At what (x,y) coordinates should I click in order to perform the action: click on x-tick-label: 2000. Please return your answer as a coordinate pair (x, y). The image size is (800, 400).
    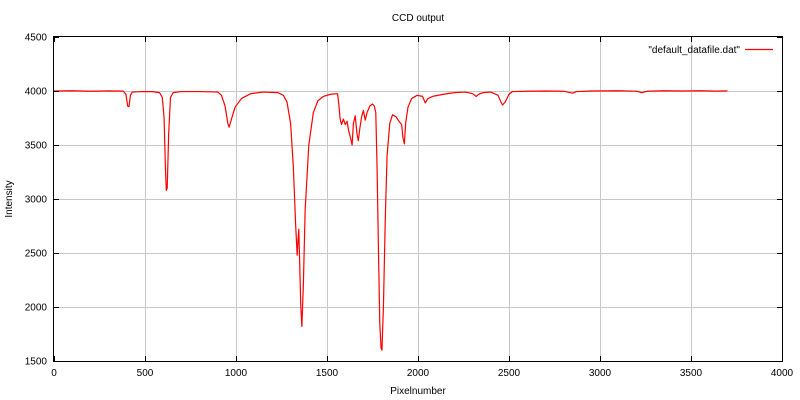
    Looking at the image, I should click on (418, 373).